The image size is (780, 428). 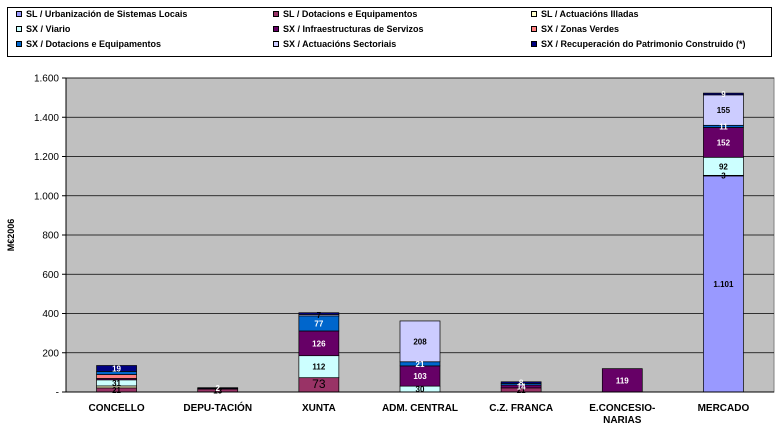 I want to click on data-label: 73, so click(x=319, y=384).